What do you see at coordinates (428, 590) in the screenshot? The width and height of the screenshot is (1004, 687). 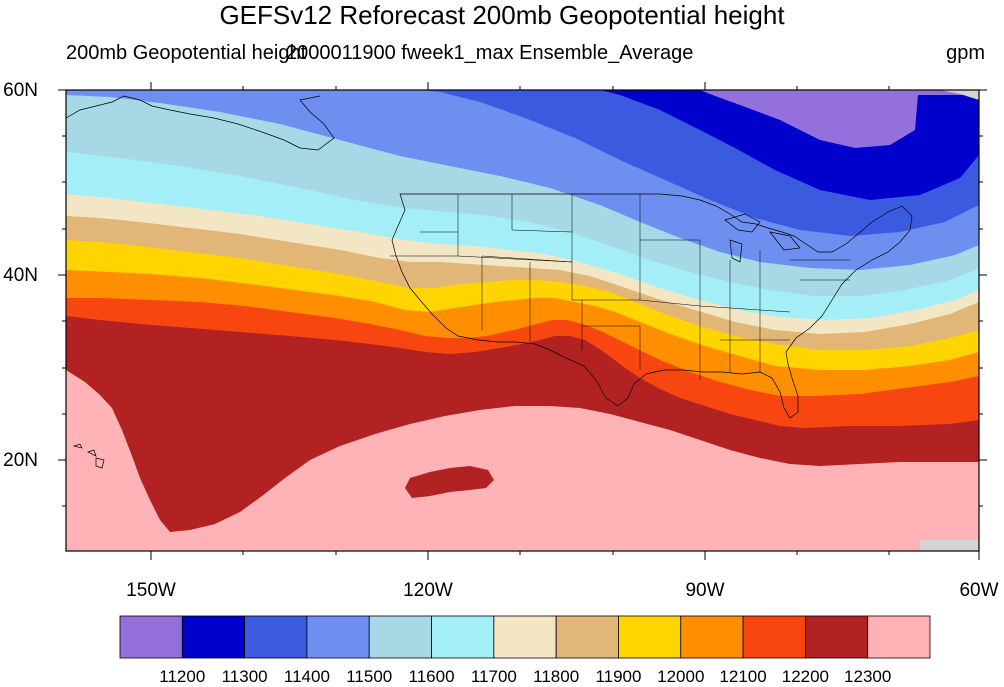 I see `lon-label-120w: 120W` at bounding box center [428, 590].